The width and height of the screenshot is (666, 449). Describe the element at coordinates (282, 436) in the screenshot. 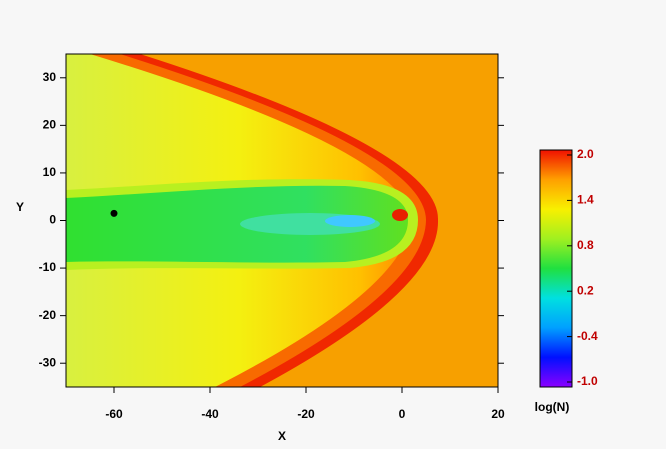

I see `x-axis-label: X` at that location.